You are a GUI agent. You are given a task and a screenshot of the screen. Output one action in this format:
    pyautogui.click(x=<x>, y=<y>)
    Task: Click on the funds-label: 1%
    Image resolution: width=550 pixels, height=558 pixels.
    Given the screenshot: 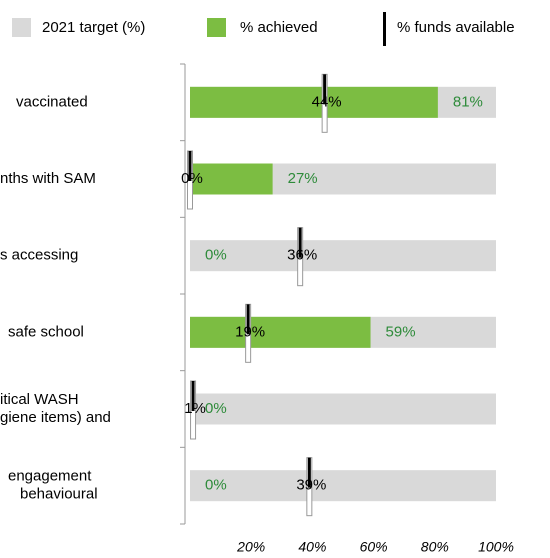 What is the action you would take?
    pyautogui.click(x=195, y=408)
    